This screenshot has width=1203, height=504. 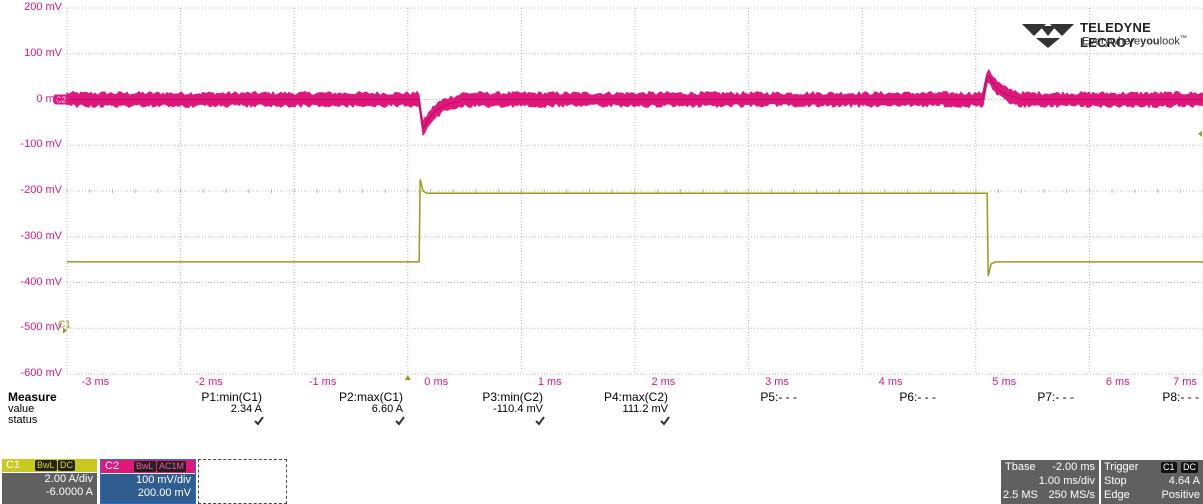 I want to click on teledyne-lecroy-logo: TELEDYNE LECROY Everywhereyoulook™, so click(x=1110, y=35).